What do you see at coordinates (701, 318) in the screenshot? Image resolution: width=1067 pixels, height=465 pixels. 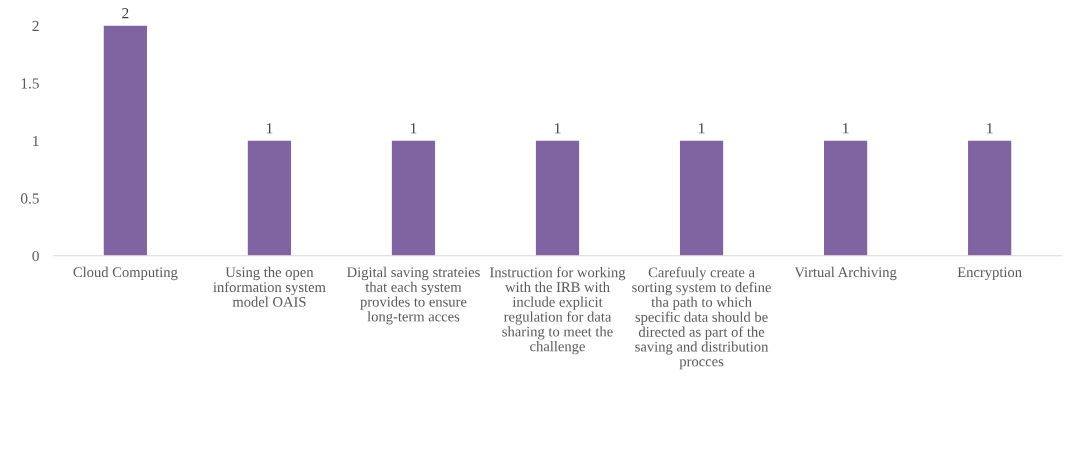 I see `x-tick-label: Carefuuly create a sorting system to define tha path to which specific data should be directed as part of the saving and distribution procces` at bounding box center [701, 318].